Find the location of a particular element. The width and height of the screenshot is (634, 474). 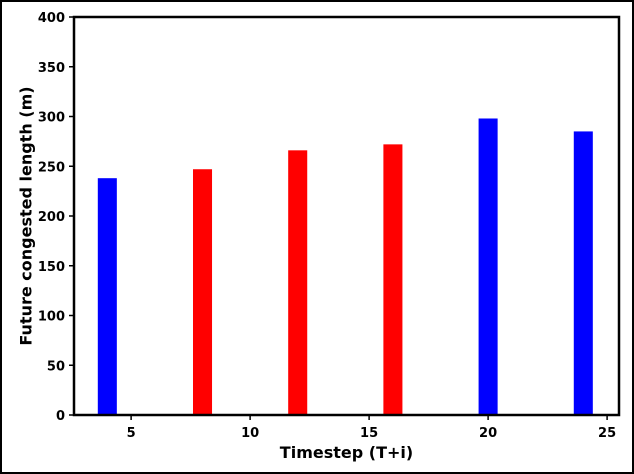

y-tick-label: 400 is located at coordinates (51, 18).